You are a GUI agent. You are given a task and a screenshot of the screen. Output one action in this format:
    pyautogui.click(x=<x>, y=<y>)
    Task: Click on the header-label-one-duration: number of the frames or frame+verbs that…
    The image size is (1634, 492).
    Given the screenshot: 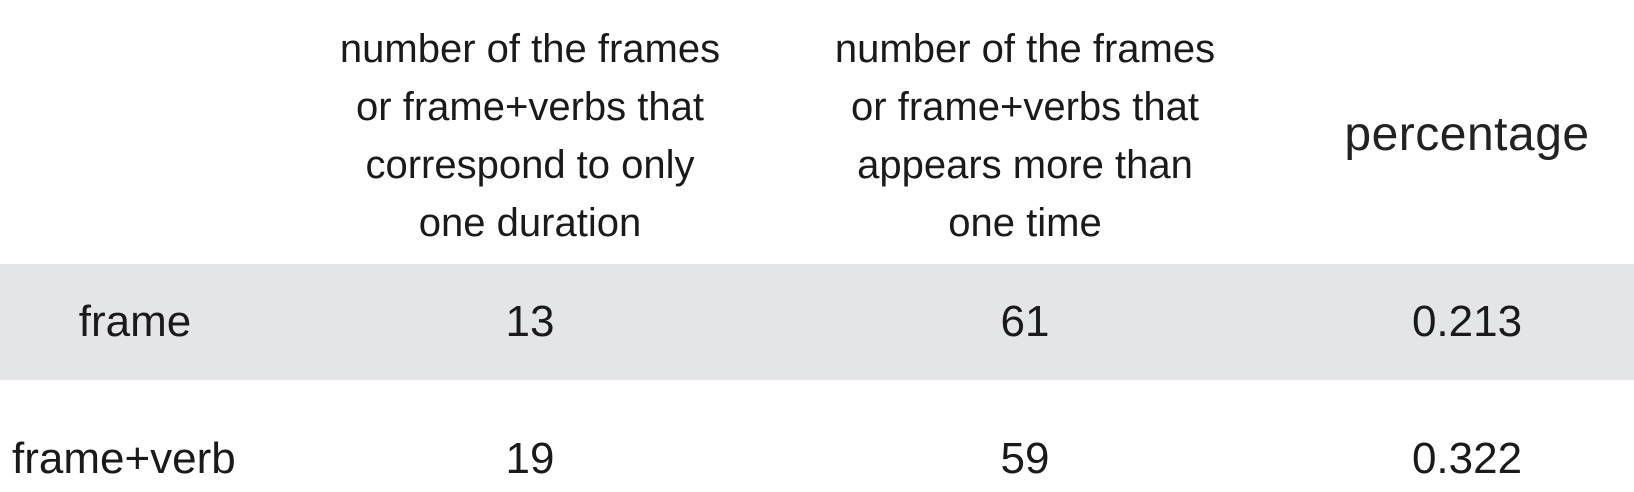 What is the action you would take?
    pyautogui.click(x=530, y=136)
    